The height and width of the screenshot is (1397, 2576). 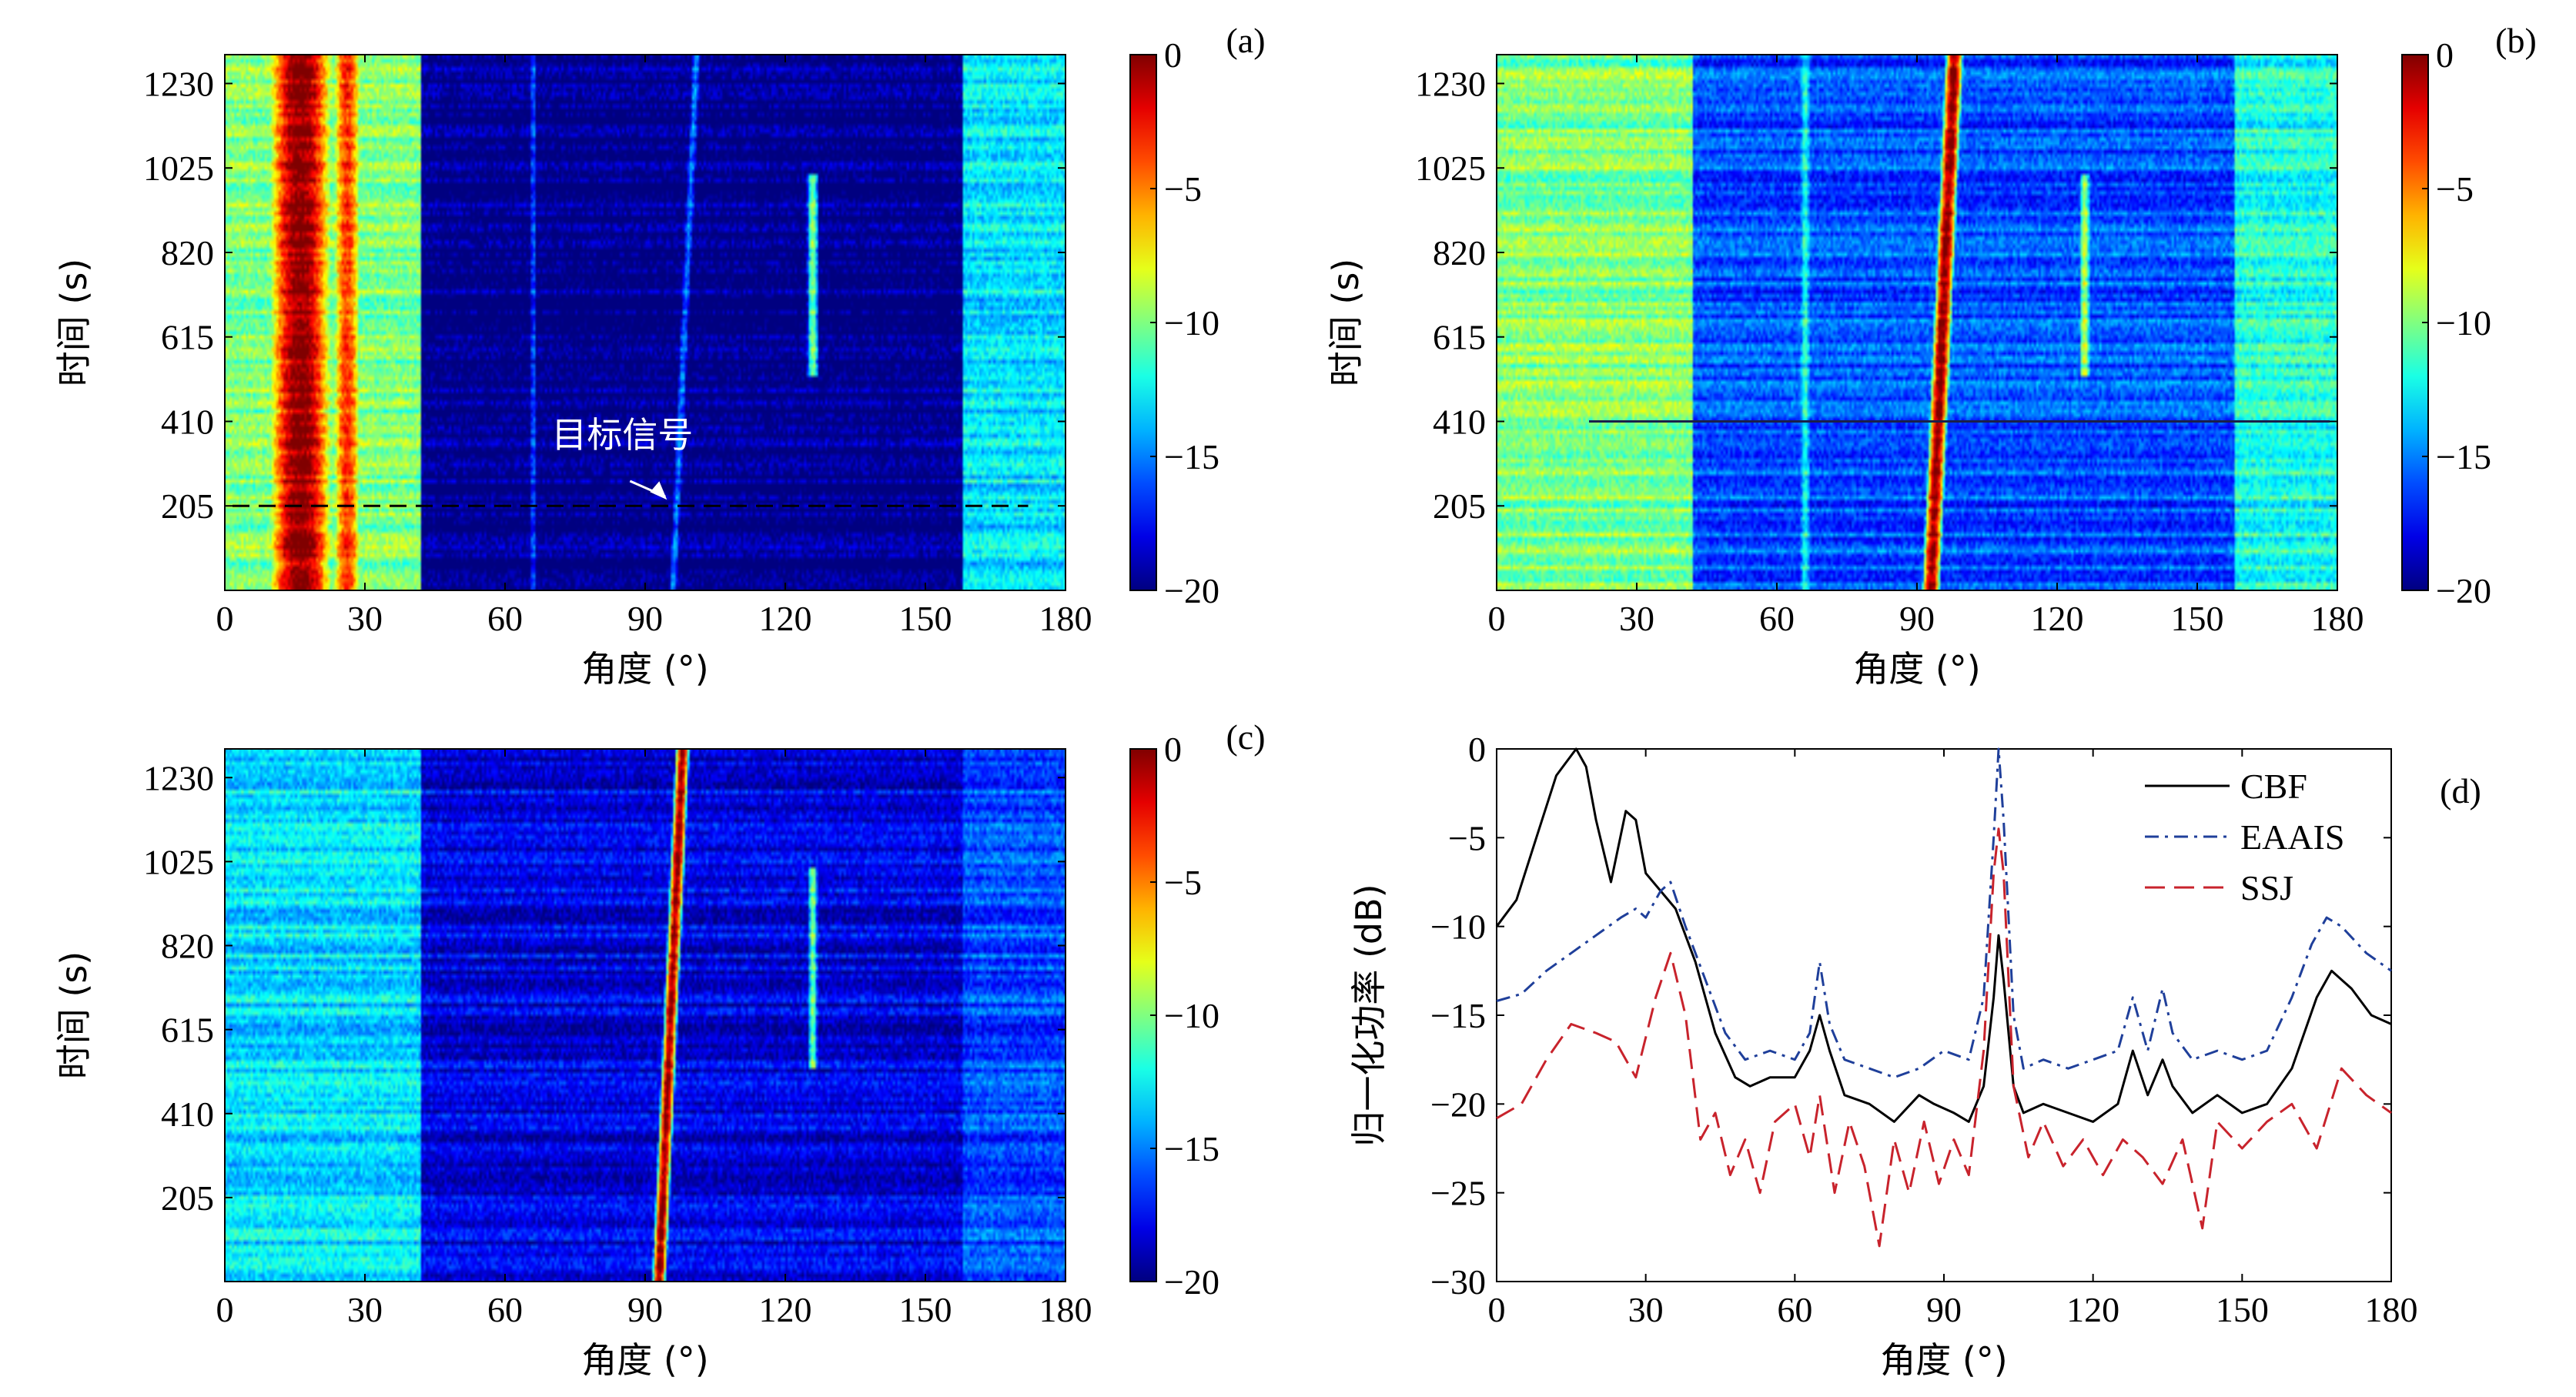 I want to click on annotation-group: 目标信号, so click(x=631, y=460).